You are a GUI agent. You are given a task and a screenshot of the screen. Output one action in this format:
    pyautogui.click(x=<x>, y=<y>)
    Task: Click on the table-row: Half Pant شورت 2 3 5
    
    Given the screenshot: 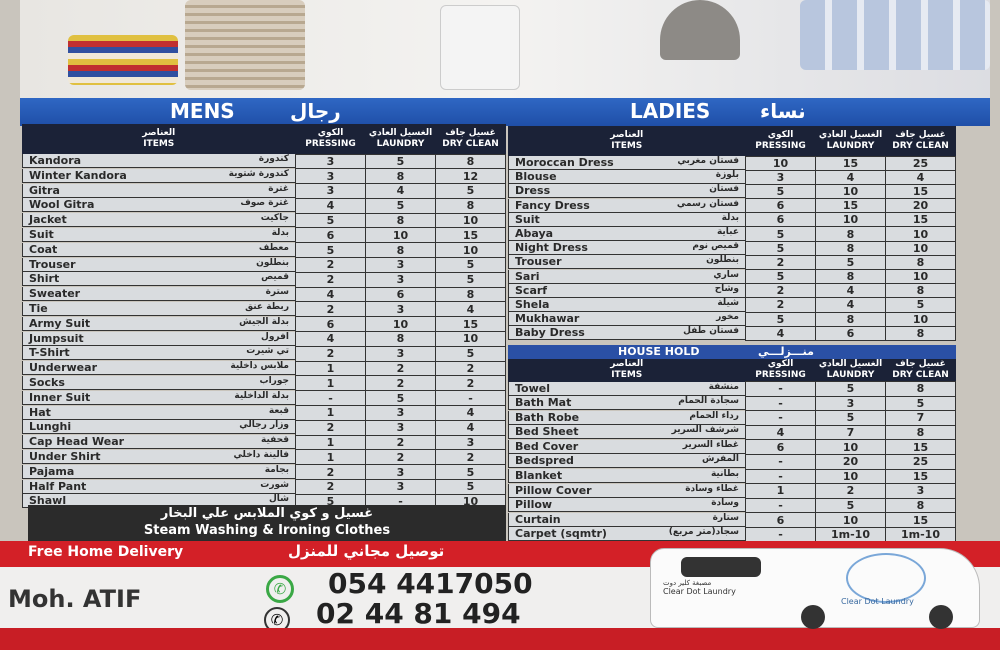 What is the action you would take?
    pyautogui.click(x=264, y=487)
    